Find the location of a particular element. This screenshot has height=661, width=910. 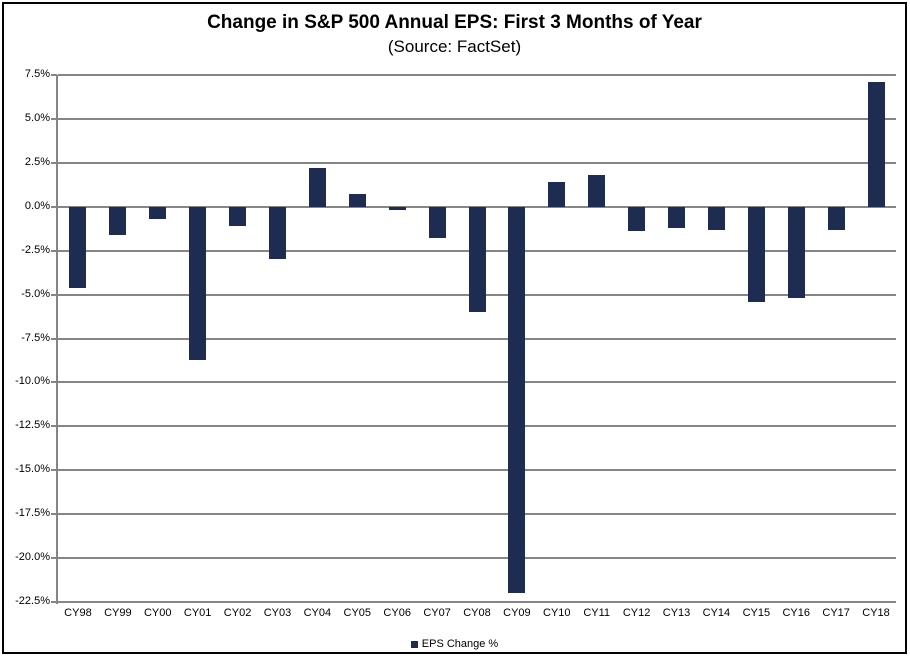

bar-CY02 is located at coordinates (238, 216).